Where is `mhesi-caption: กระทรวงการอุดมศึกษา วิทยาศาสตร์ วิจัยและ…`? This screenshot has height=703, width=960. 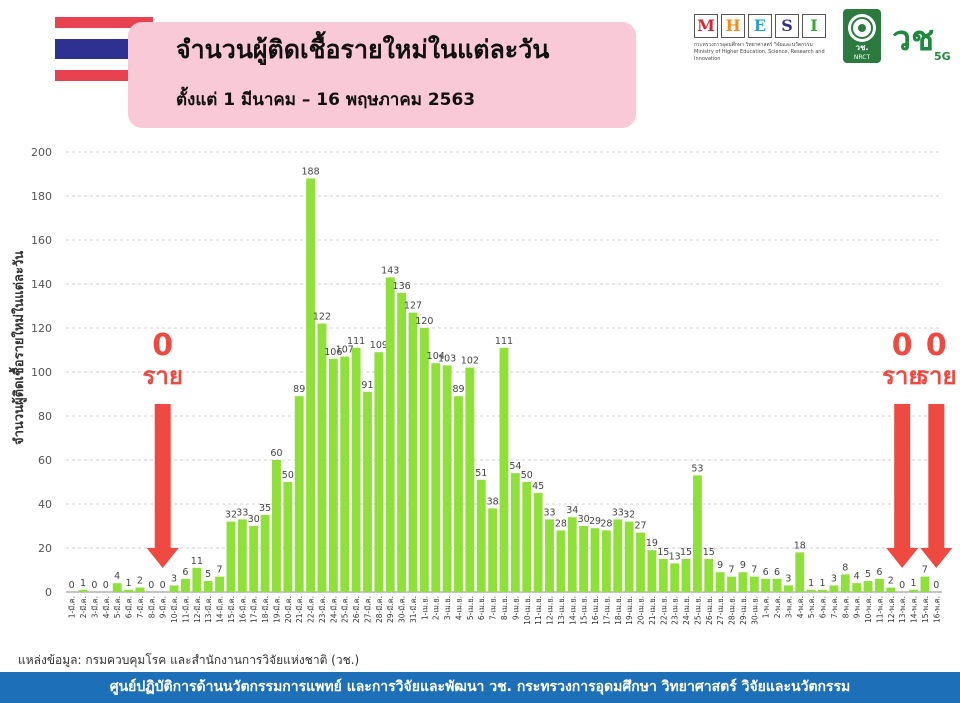 mhesi-caption: กระทรวงการอุดมศึกษา วิทยาศาสตร์ วิจัยและ… is located at coordinates (761, 52).